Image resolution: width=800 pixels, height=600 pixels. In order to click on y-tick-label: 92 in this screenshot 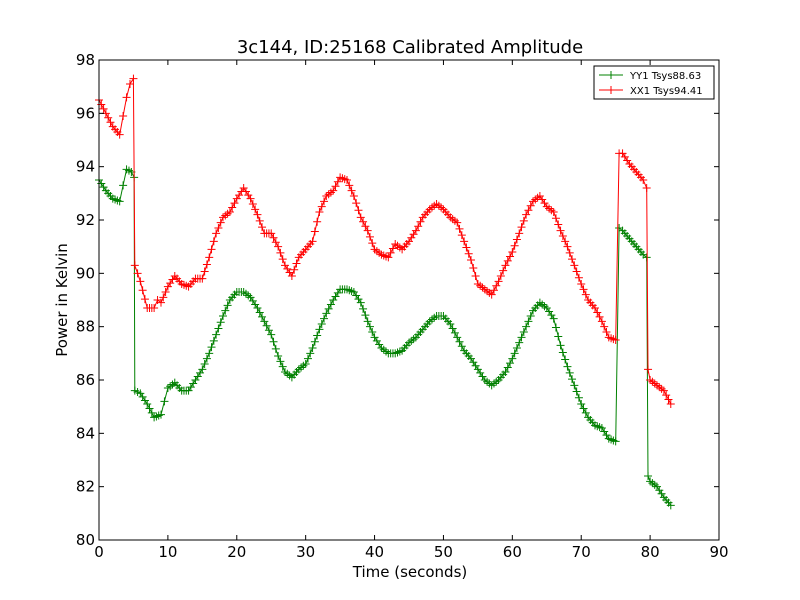, I will do `click(85, 220)`.